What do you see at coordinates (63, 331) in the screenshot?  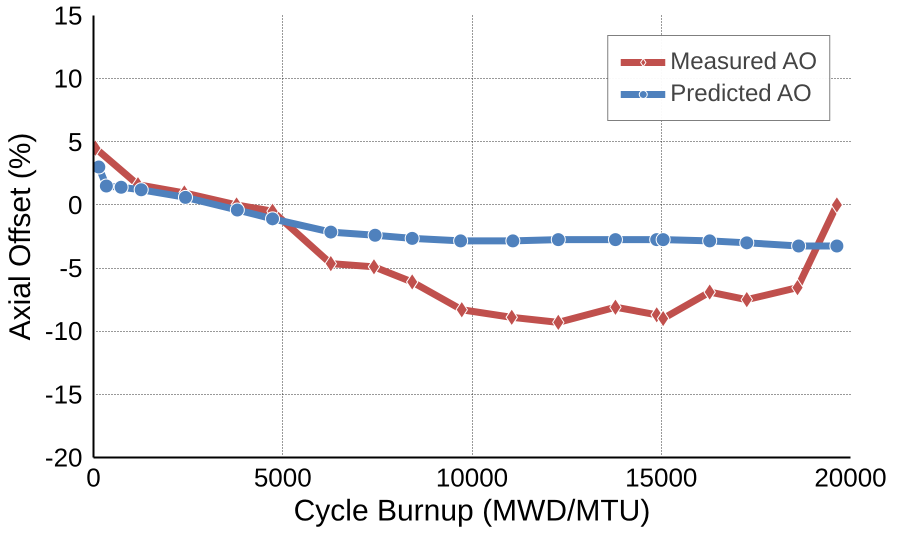 I see `y-tick-label: -10` at bounding box center [63, 331].